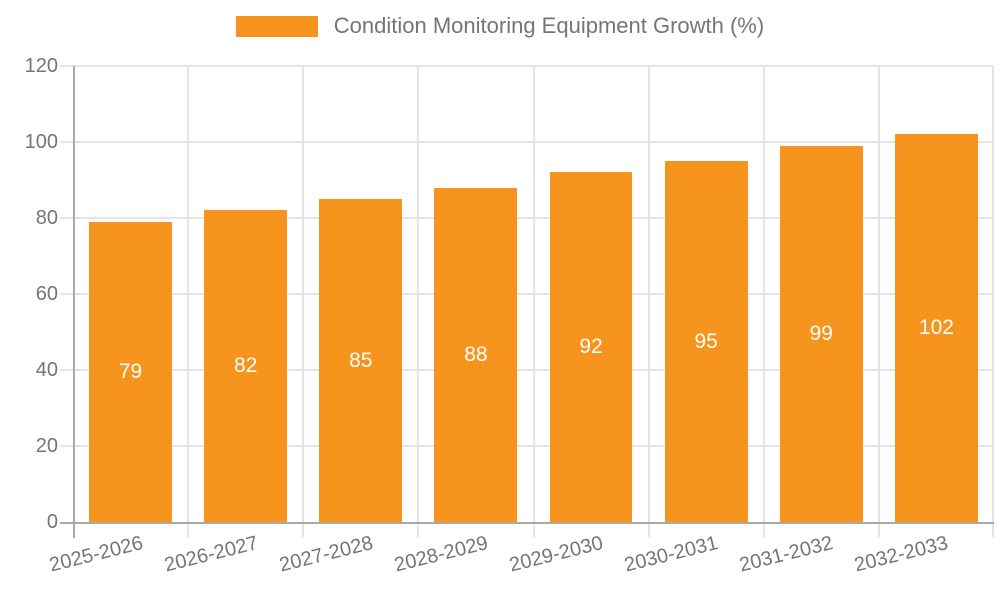  What do you see at coordinates (95, 554) in the screenshot?
I see `x-axis-label: 2025-2026` at bounding box center [95, 554].